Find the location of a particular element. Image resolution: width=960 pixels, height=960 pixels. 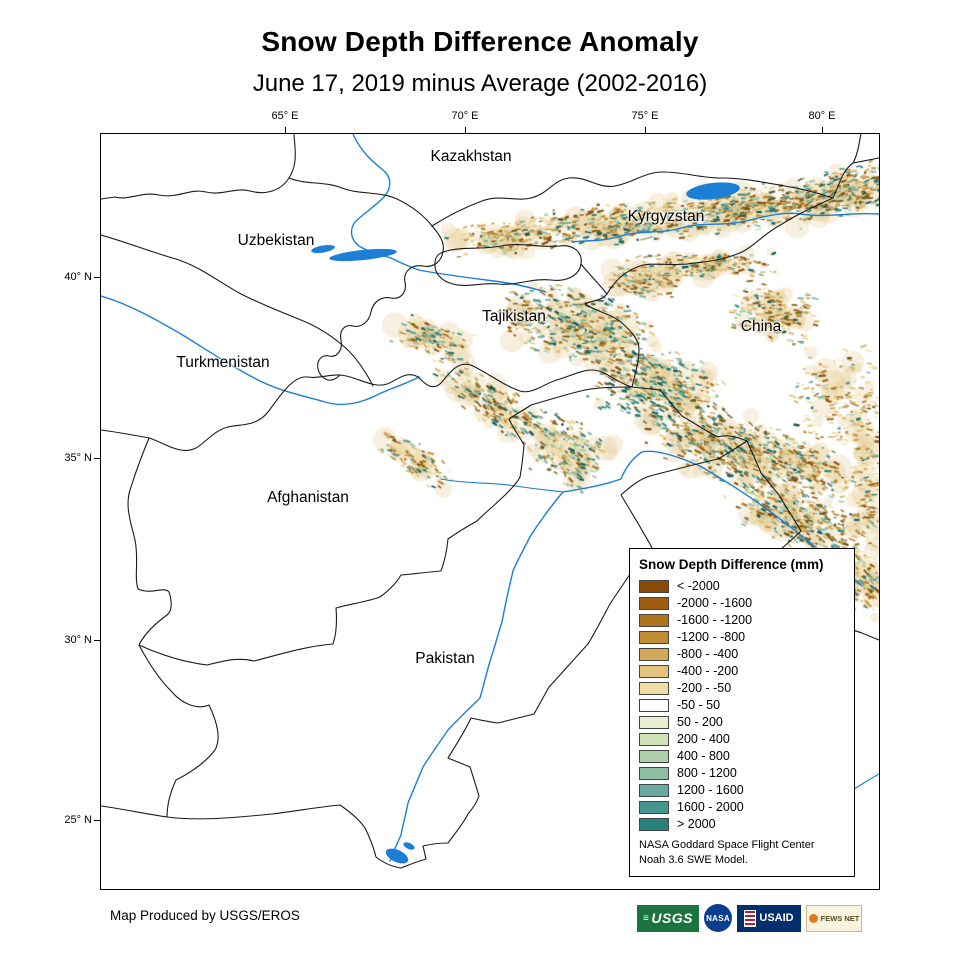

border-kyrgyzstan-tajikistan is located at coordinates (594, 279).